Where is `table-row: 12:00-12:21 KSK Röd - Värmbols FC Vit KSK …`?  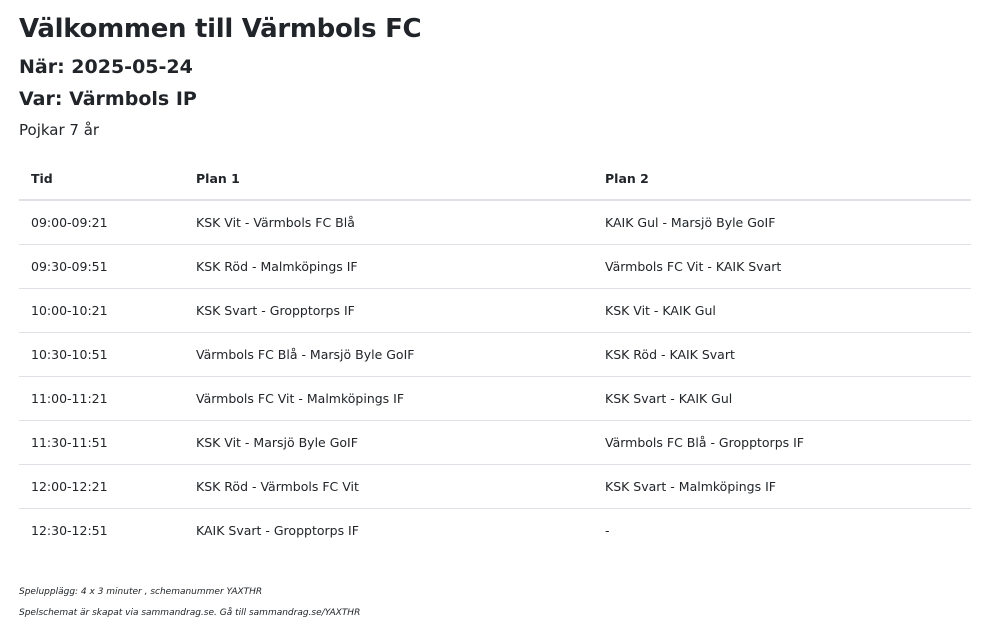
table-row: 12:00-12:21 KSK Röd - Värmbols FC Vit KSK … is located at coordinates (495, 486).